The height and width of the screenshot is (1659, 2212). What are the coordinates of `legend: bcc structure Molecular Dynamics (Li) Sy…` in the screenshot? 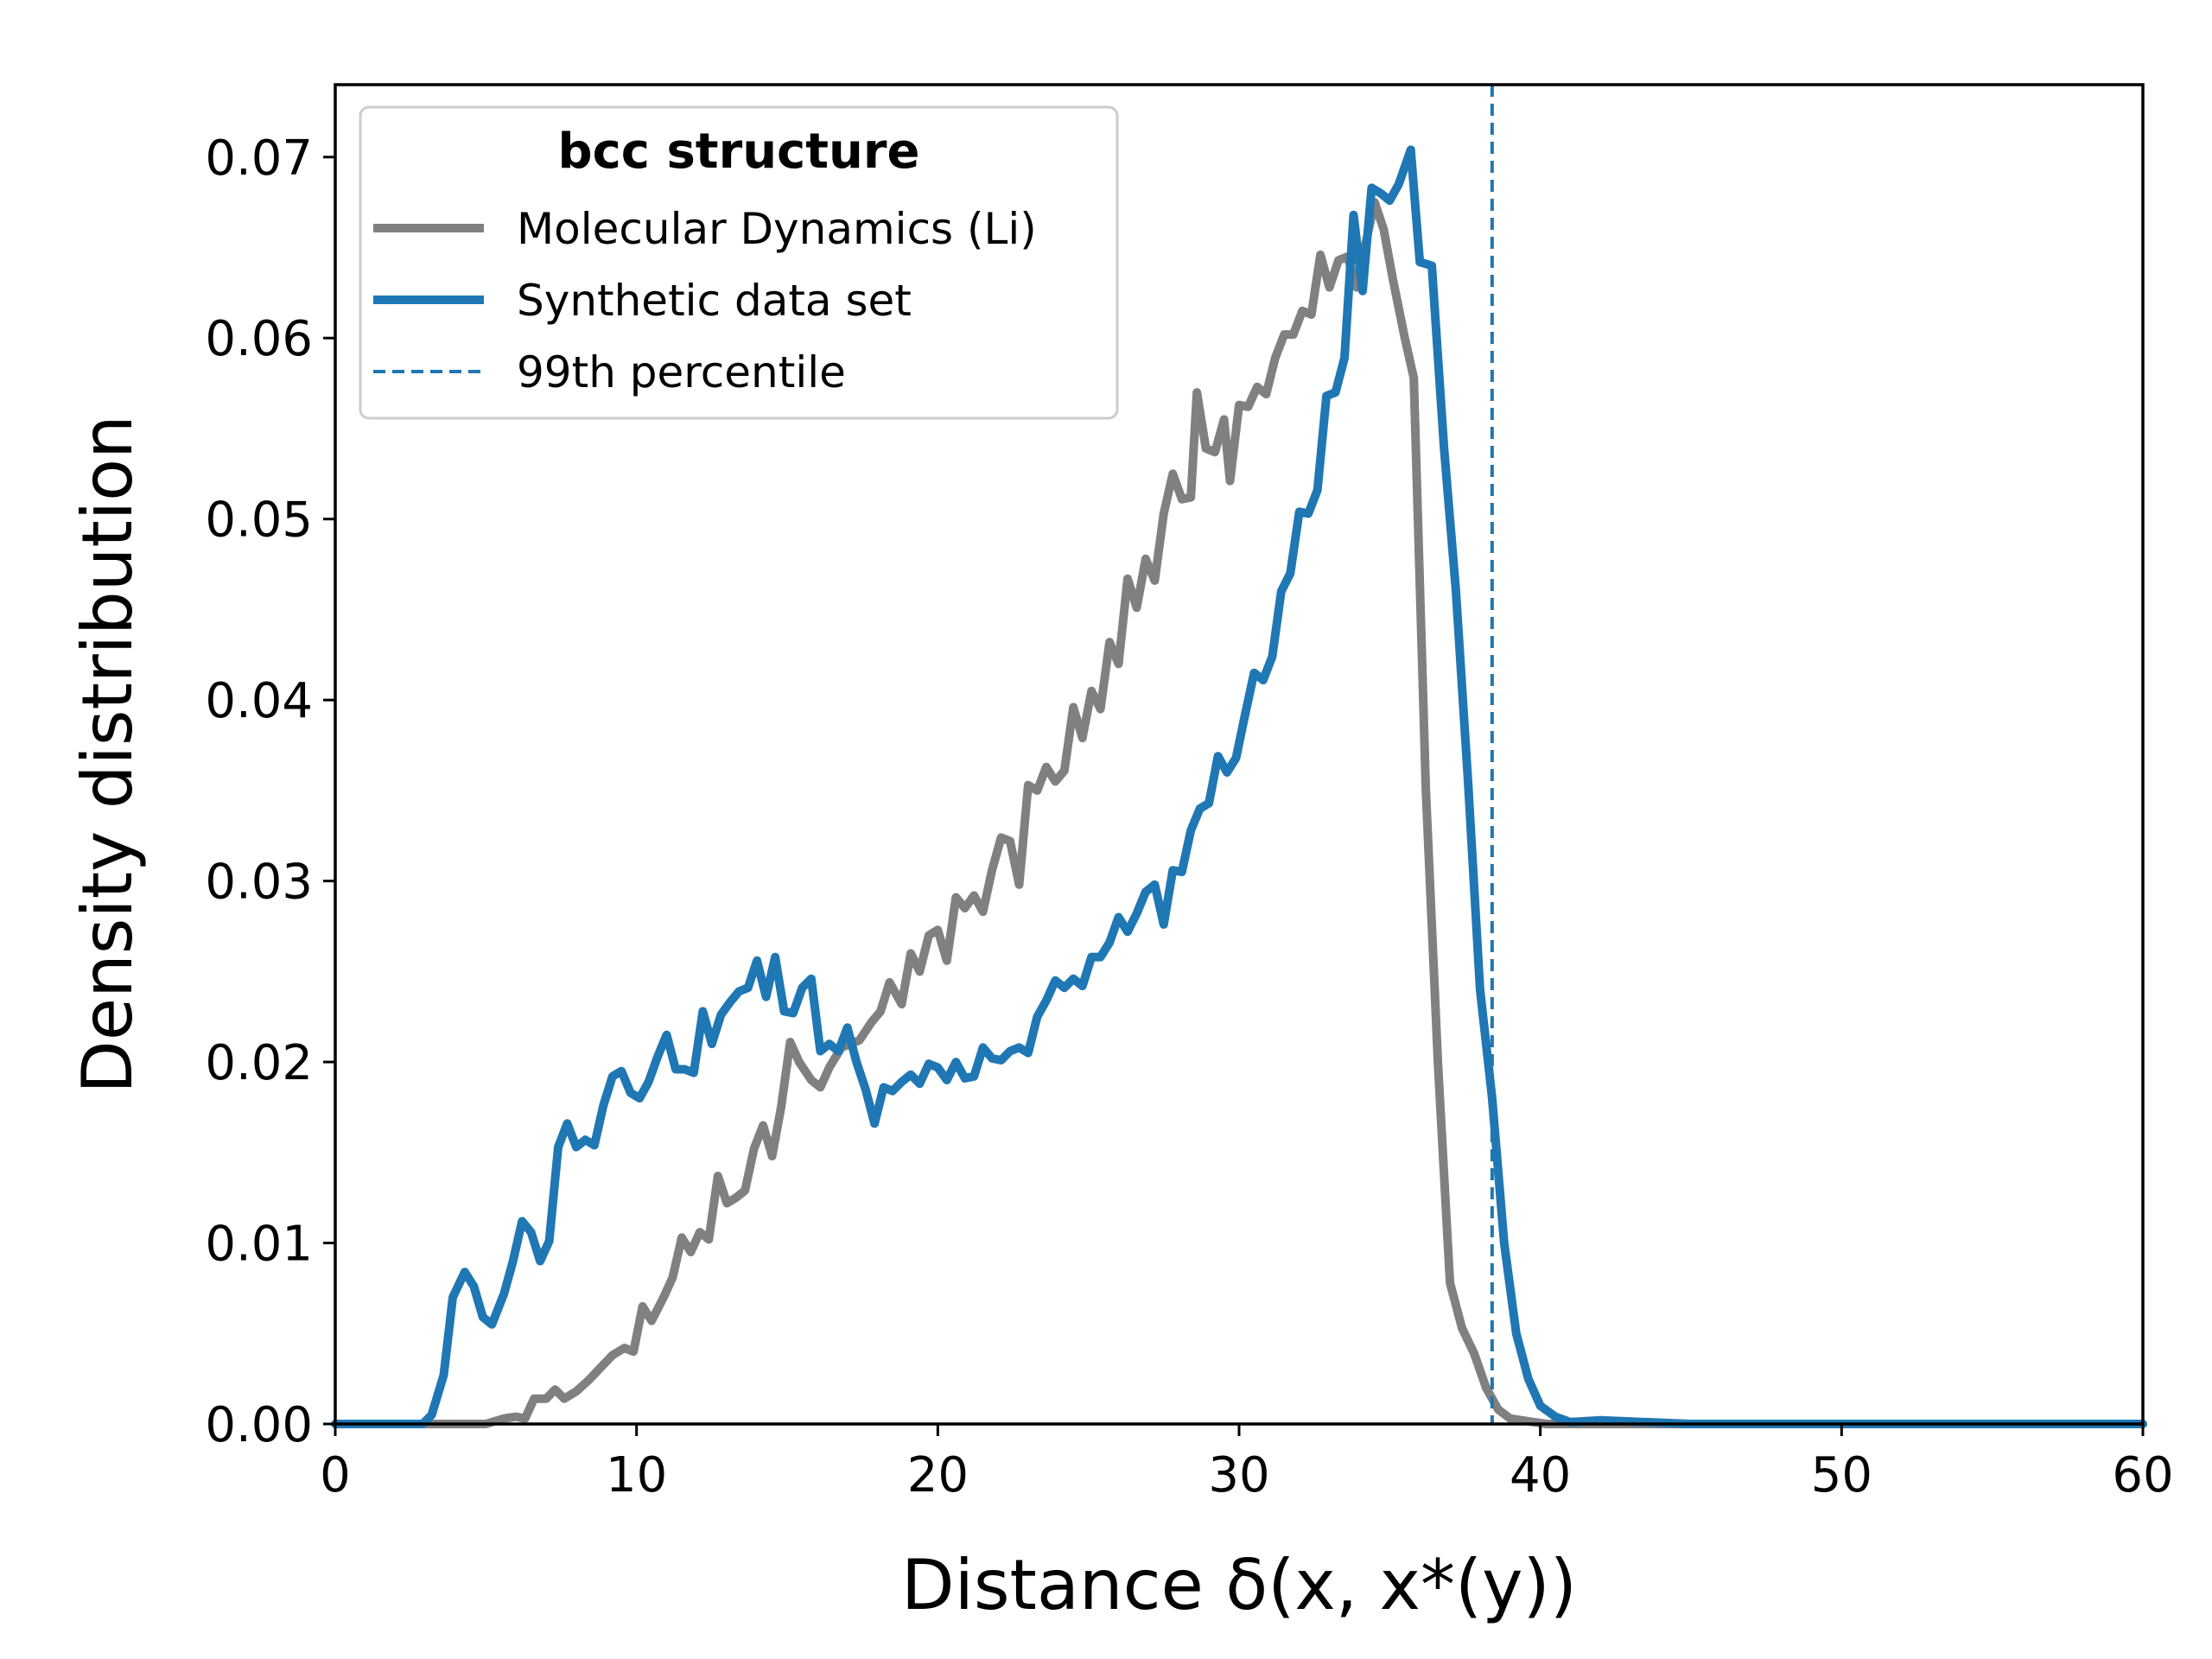 It's located at (739, 262).